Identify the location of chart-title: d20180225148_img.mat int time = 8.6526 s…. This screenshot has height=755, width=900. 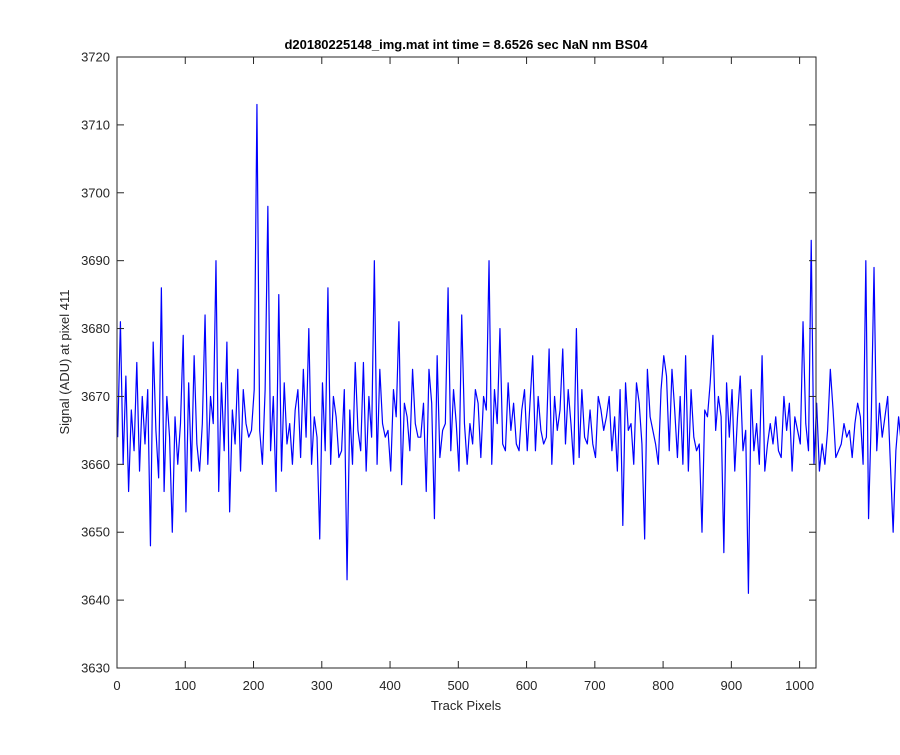
(466, 44).